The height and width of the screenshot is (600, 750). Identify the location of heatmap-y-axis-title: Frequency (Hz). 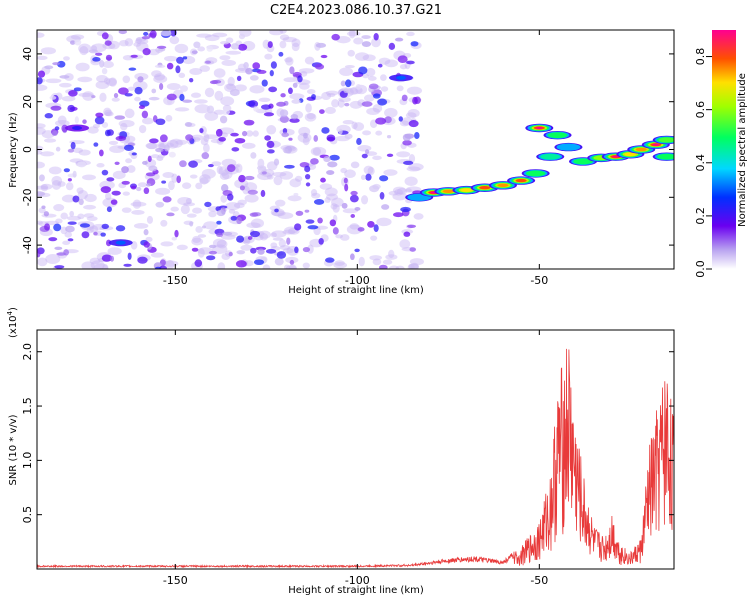
(13, 150).